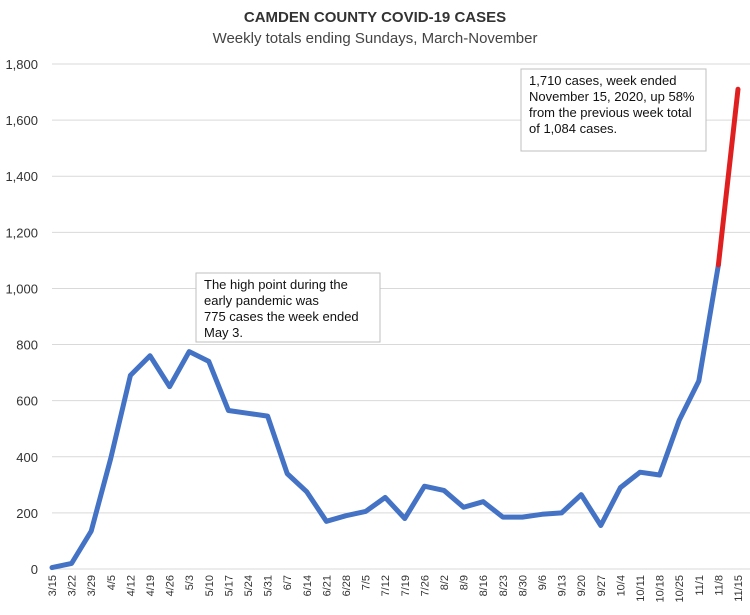 This screenshot has width=750, height=615. What do you see at coordinates (367, 582) in the screenshot?
I see `x-tick-label: 7/5` at bounding box center [367, 582].